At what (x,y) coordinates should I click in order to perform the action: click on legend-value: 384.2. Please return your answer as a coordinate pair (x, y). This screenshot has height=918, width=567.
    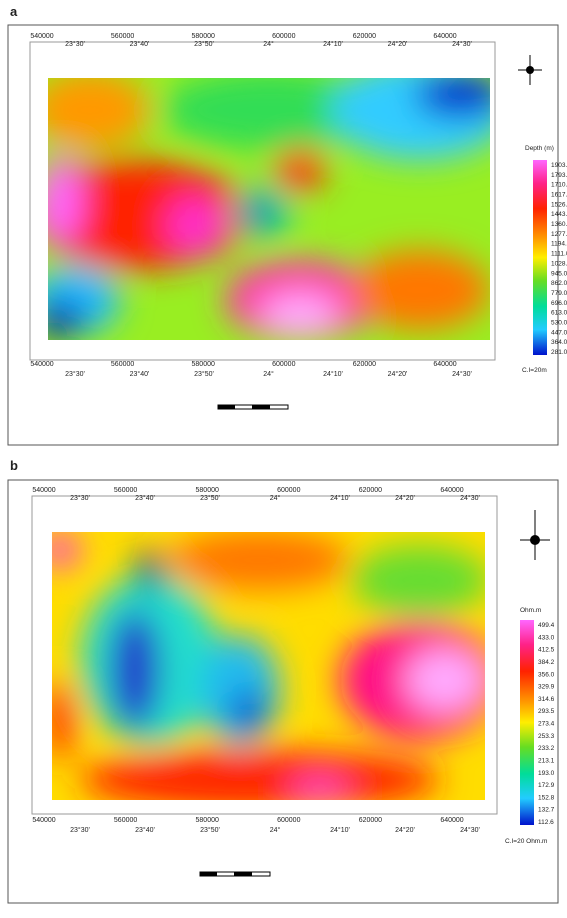
    Looking at the image, I should click on (546, 662).